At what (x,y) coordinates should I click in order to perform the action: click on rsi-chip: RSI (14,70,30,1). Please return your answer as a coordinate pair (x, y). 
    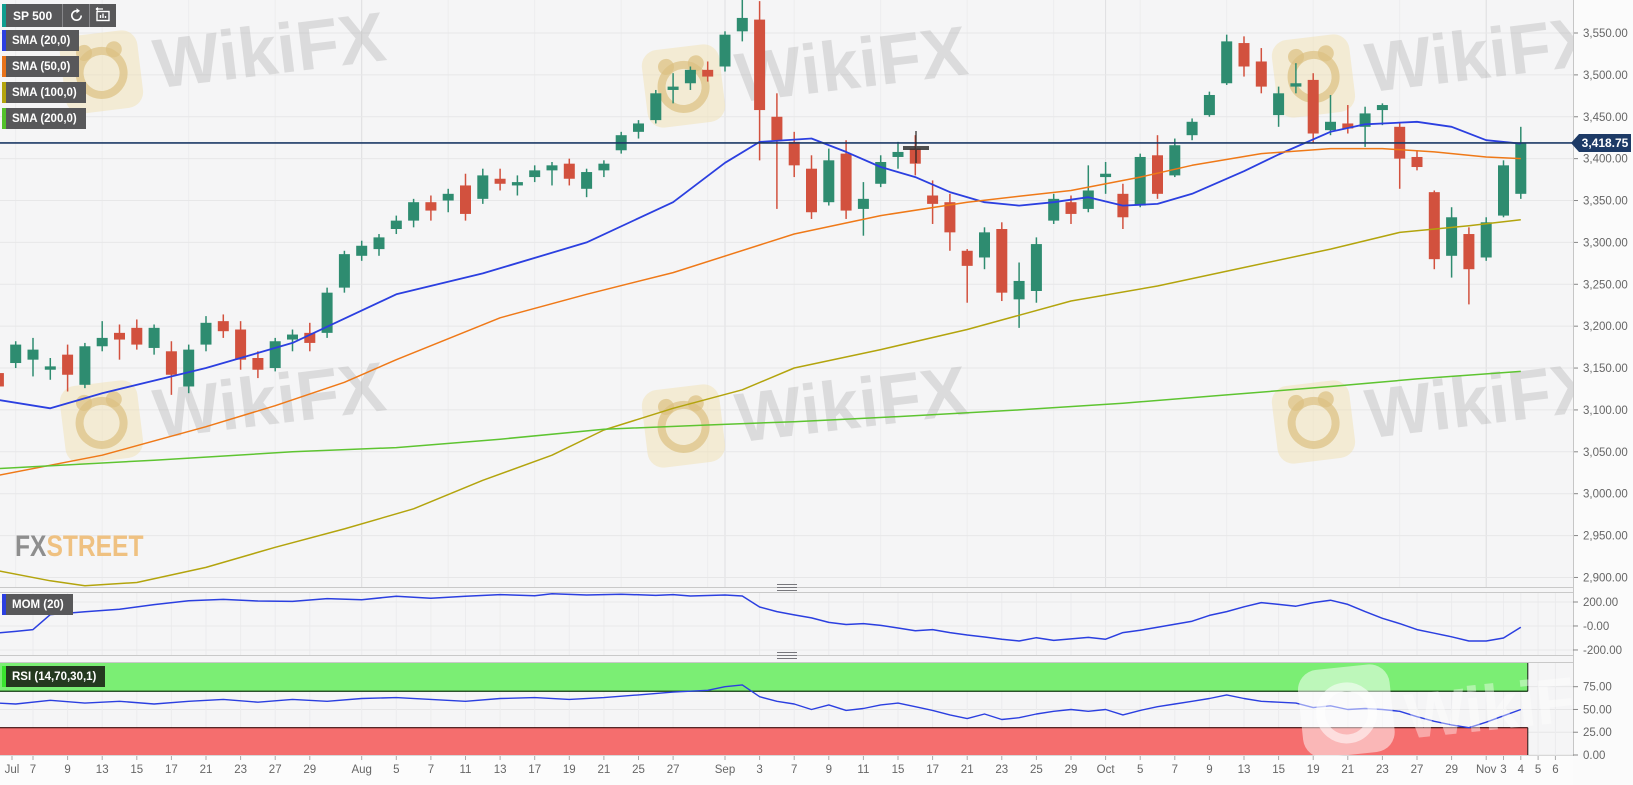
    Looking at the image, I should click on (54, 676).